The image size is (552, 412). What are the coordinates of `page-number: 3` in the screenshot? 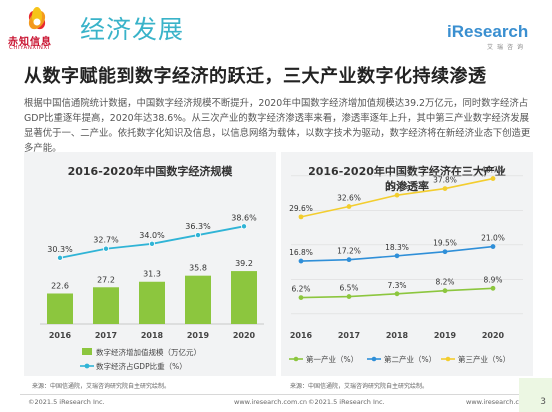 It's located at (543, 402).